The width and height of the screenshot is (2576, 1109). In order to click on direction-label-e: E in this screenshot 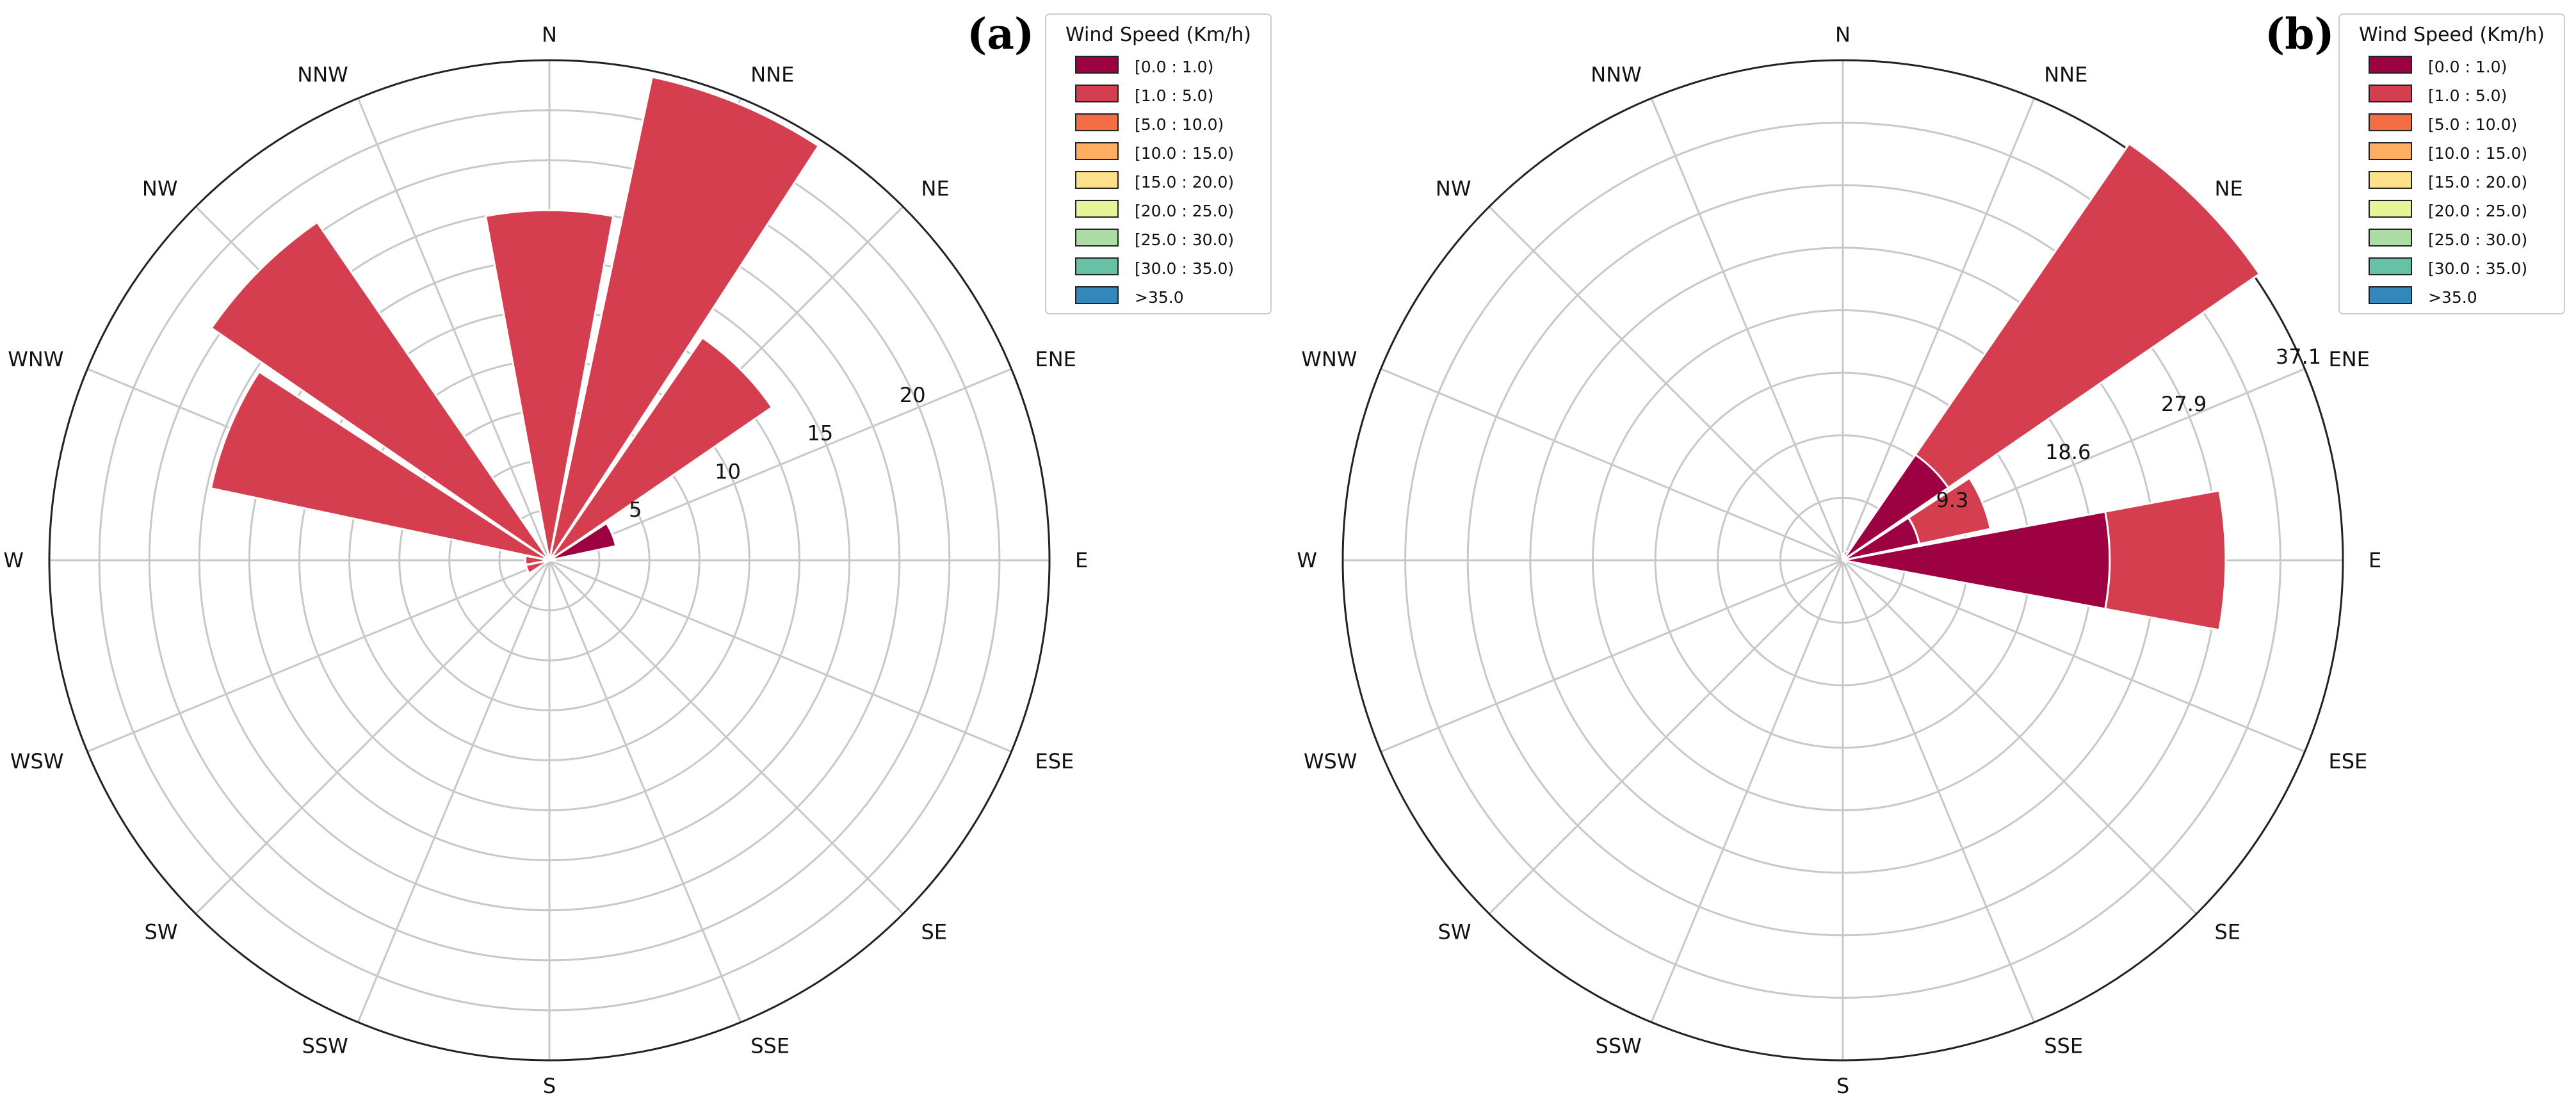, I will do `click(2375, 560)`.